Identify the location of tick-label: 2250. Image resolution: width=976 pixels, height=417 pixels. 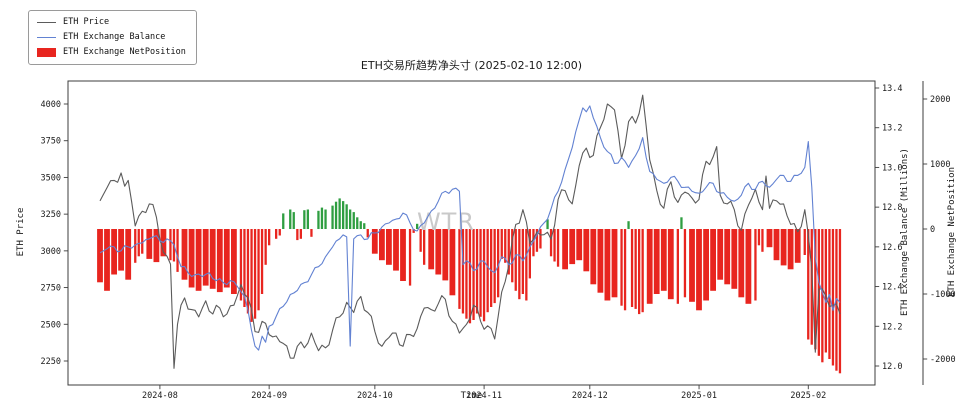
(51, 362).